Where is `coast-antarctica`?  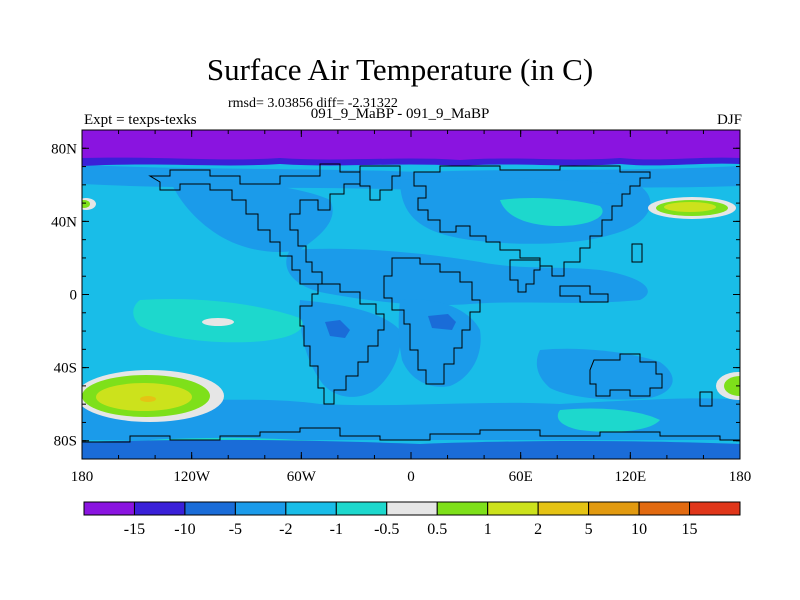 coast-antarctica is located at coordinates (411, 435).